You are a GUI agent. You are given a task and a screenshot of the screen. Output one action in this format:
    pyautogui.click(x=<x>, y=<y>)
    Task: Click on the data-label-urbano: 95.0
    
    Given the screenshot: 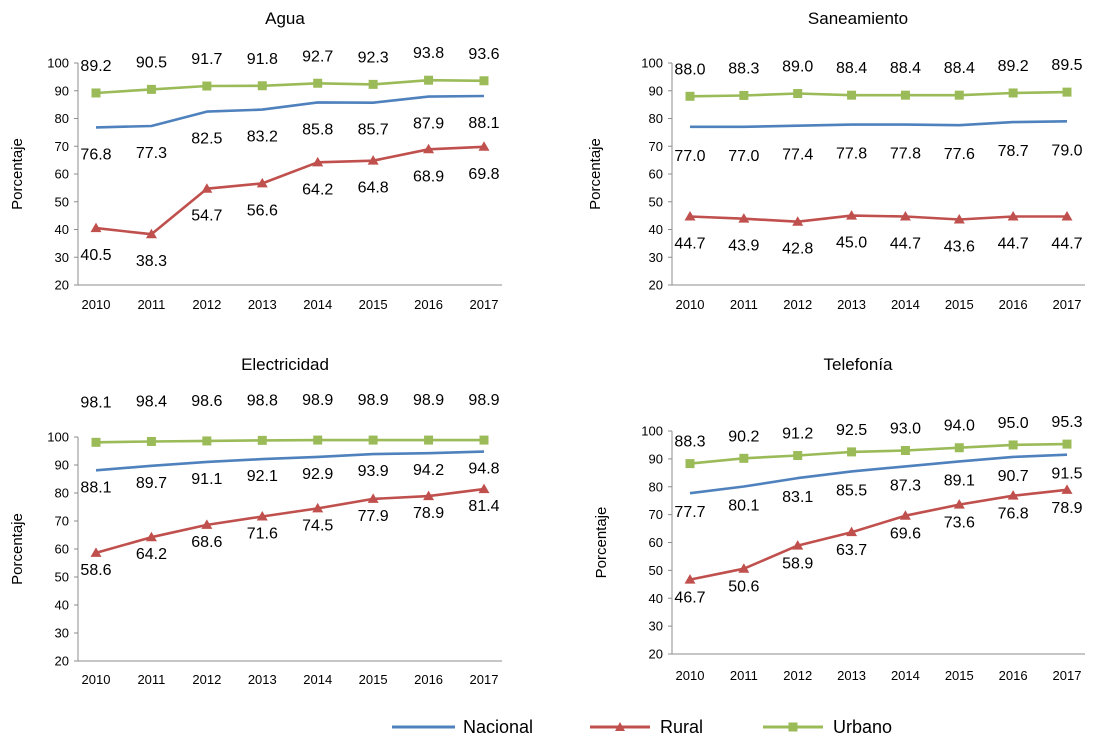 What is the action you would take?
    pyautogui.click(x=1013, y=423)
    